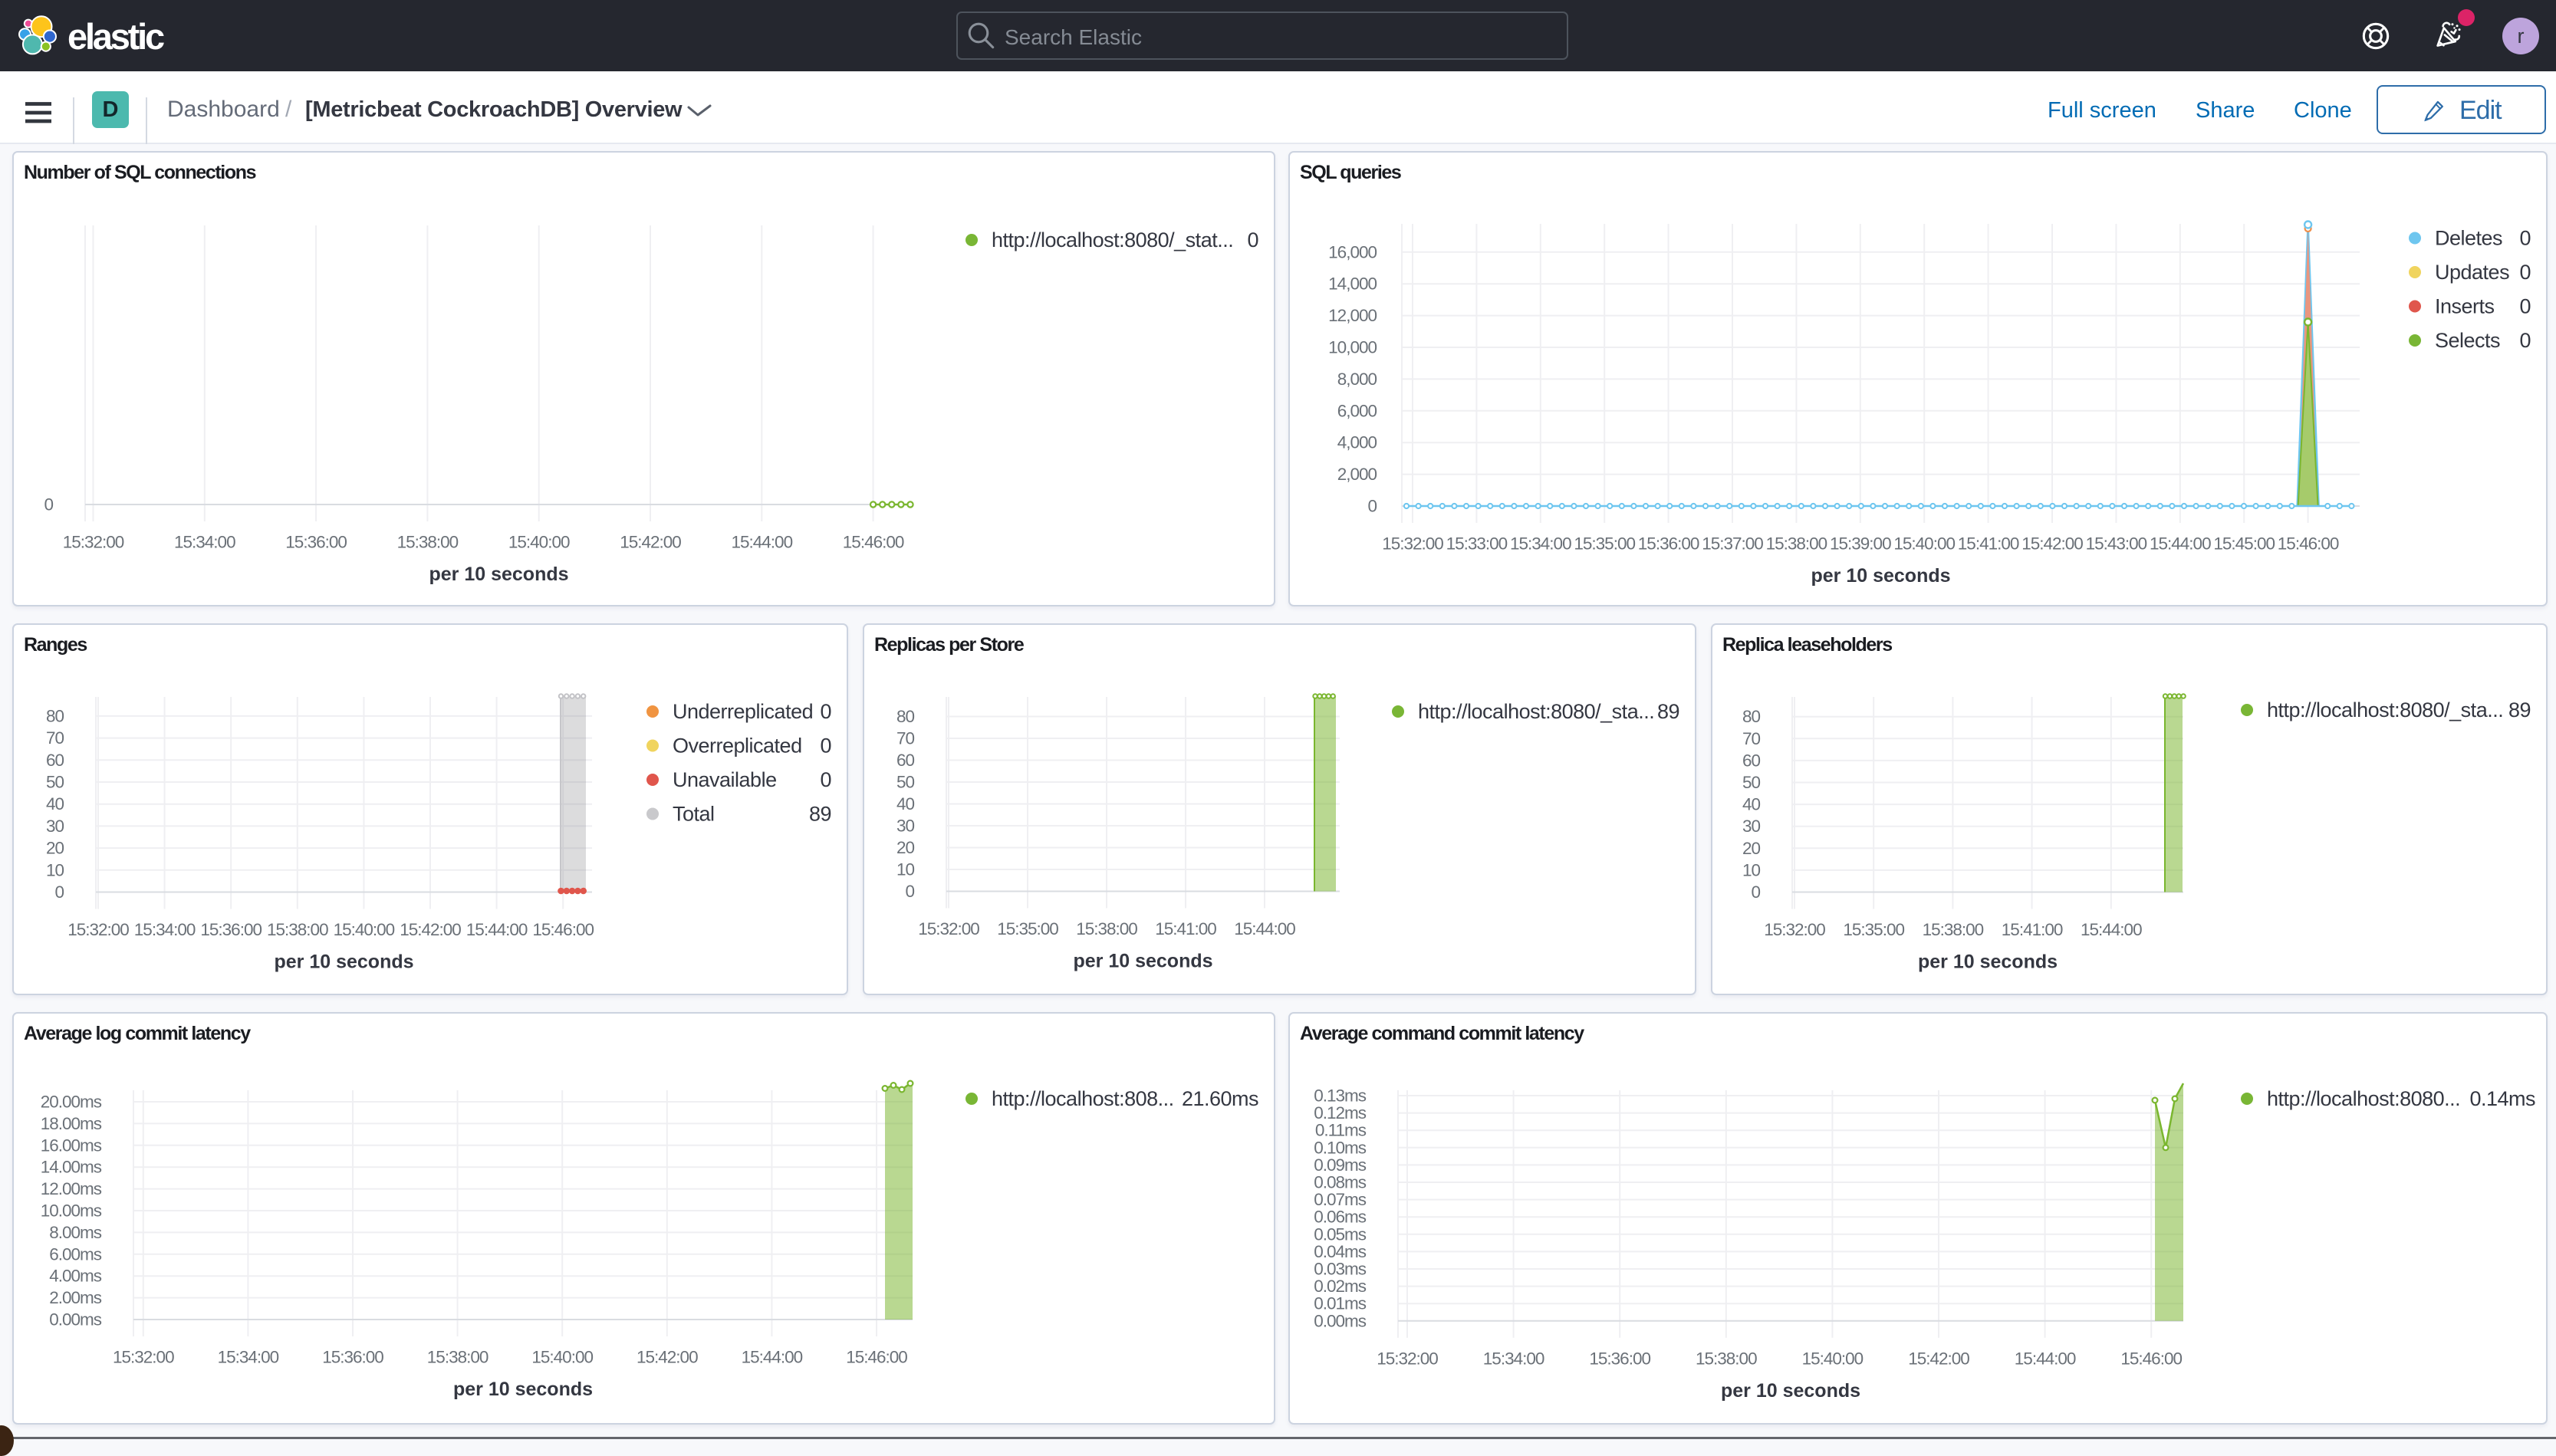 The image size is (2556, 1456). What do you see at coordinates (1352, 347) in the screenshot?
I see `svg-text: 10,000` at bounding box center [1352, 347].